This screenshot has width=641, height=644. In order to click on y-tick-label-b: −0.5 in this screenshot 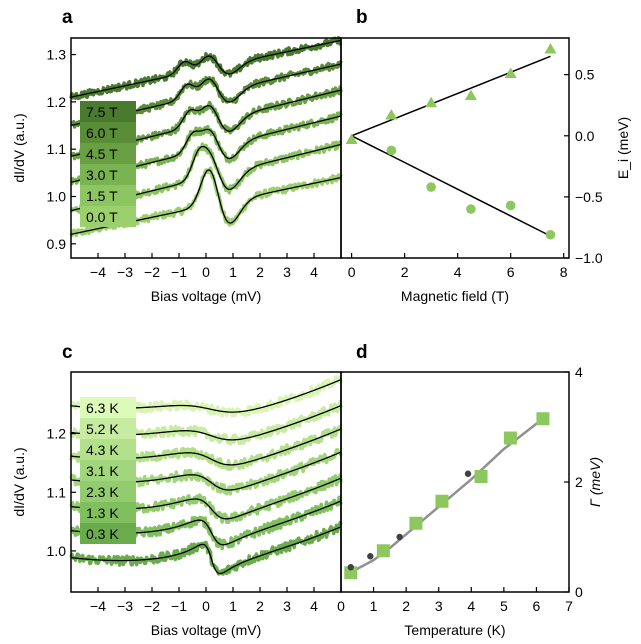, I will do `click(589, 197)`.